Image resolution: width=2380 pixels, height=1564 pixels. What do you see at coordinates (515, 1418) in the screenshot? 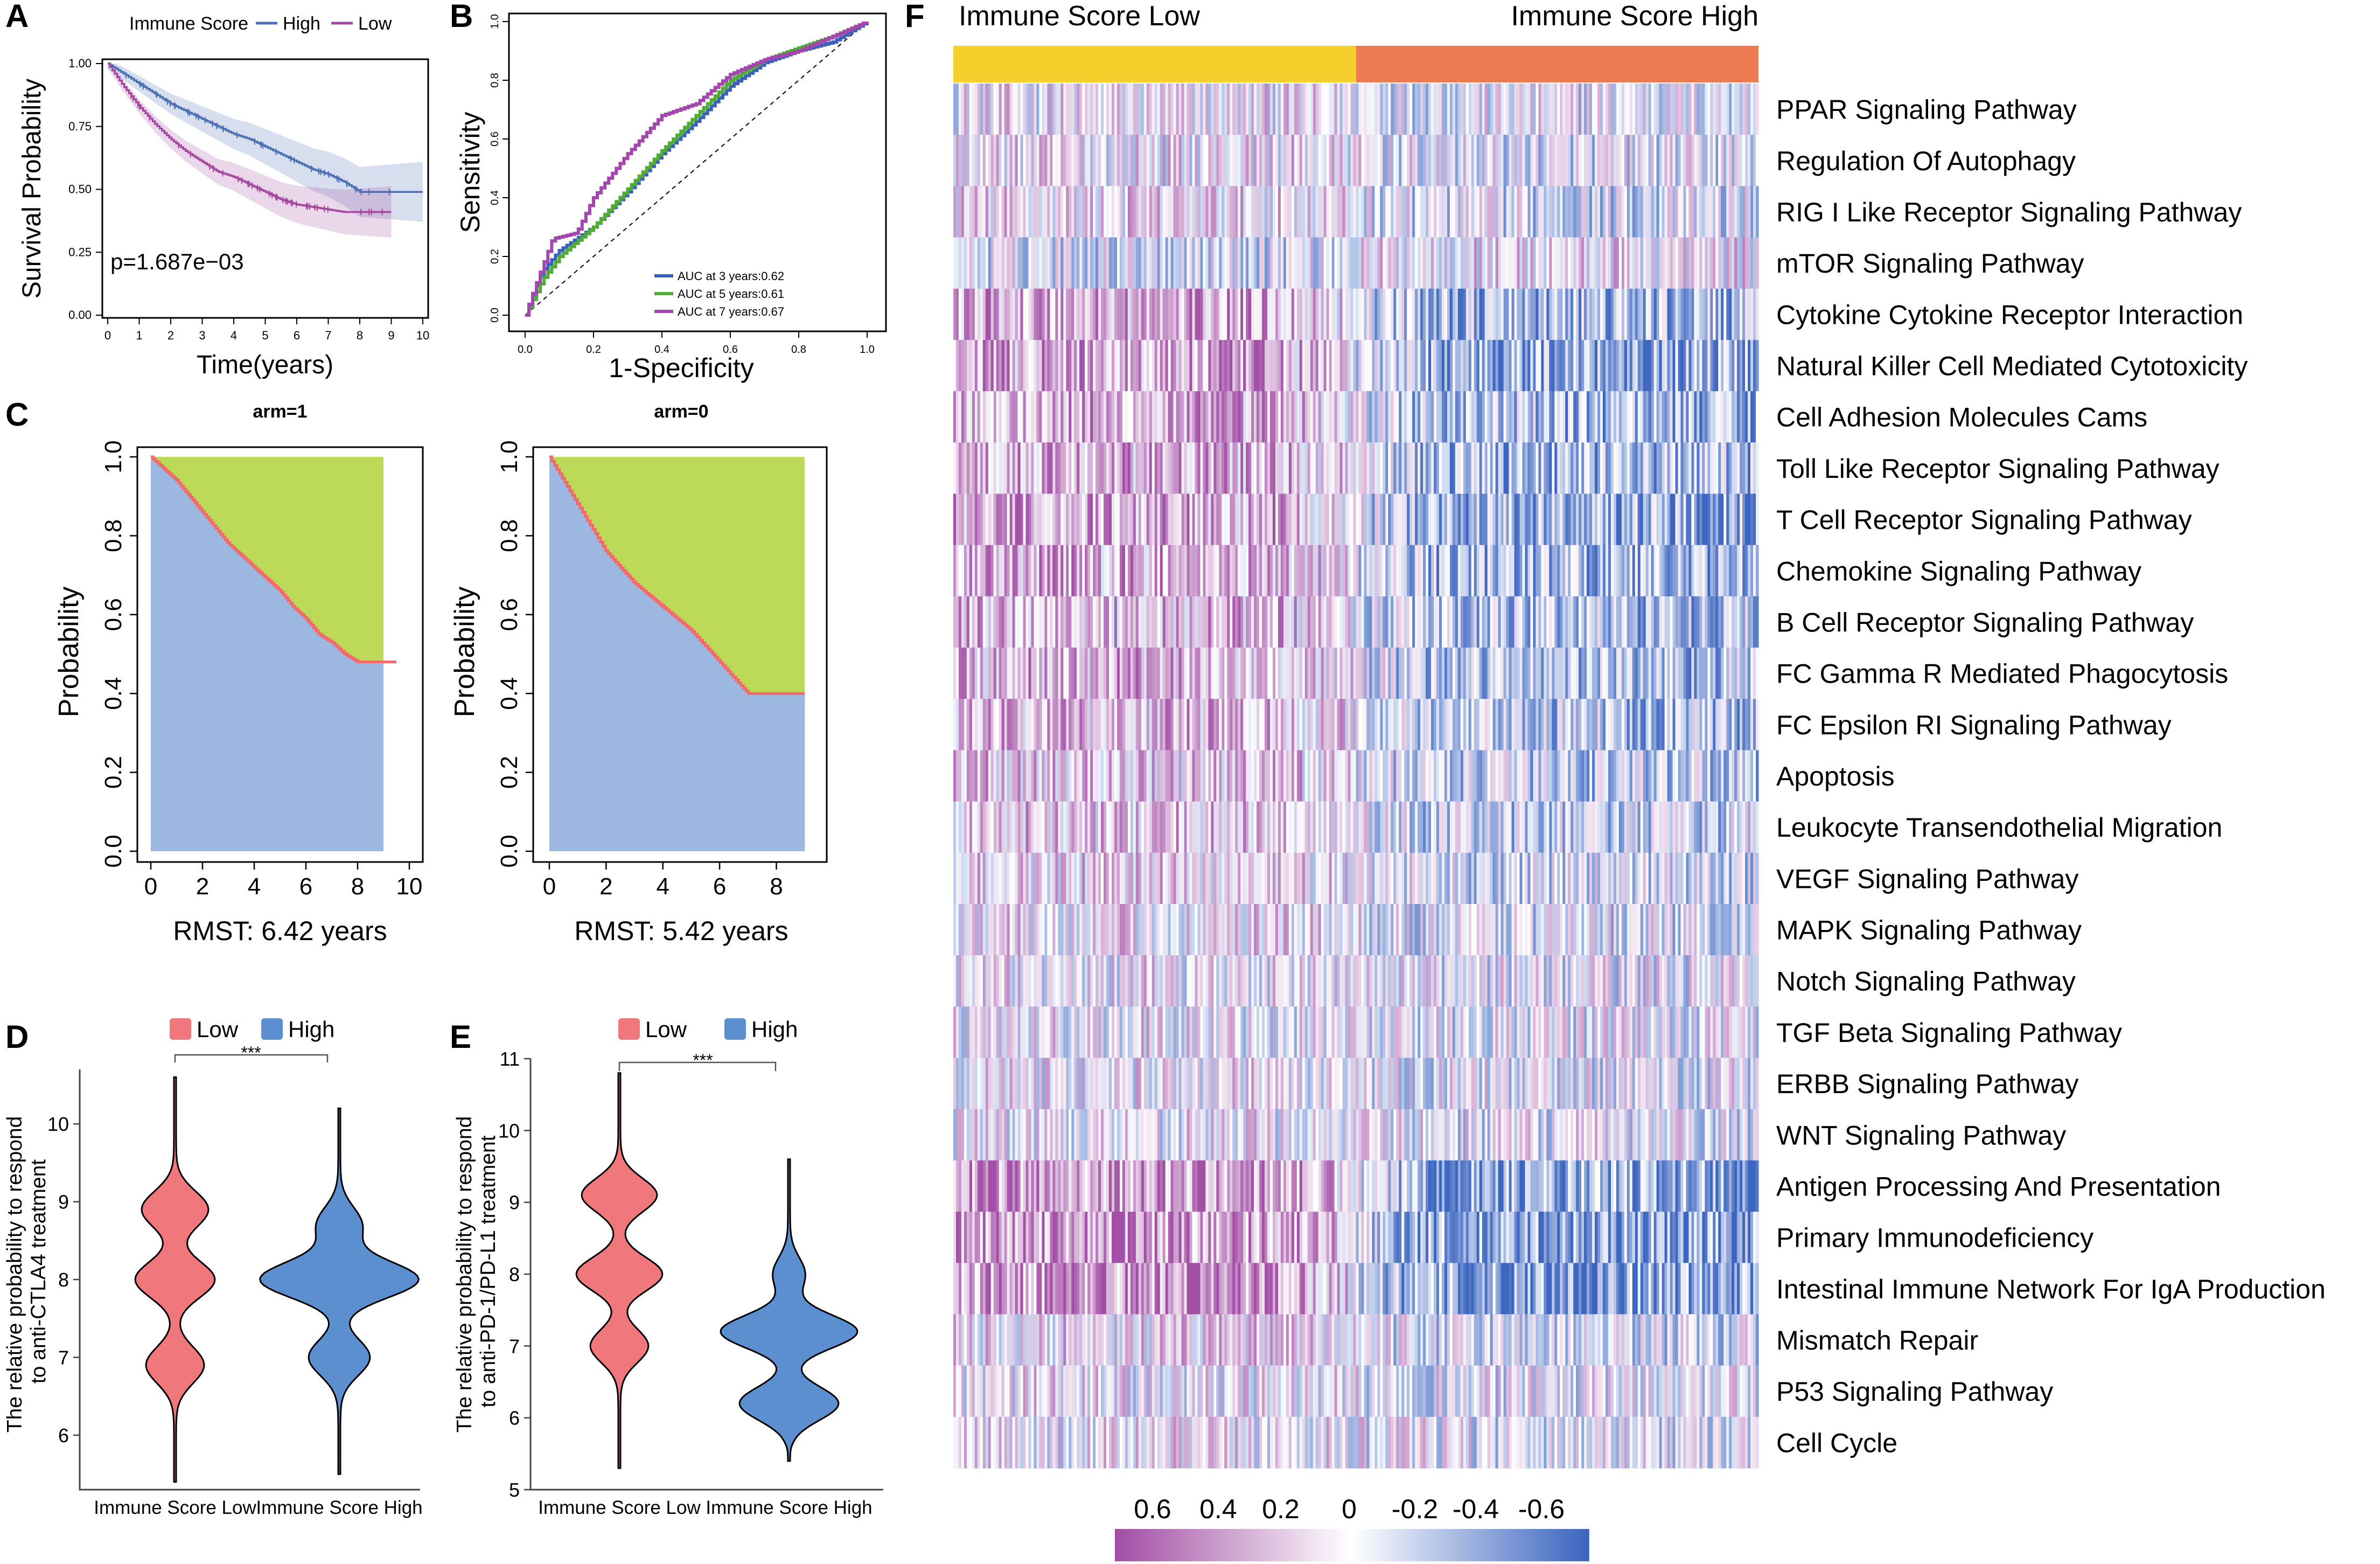
I see `y-tick-label: 6` at bounding box center [515, 1418].